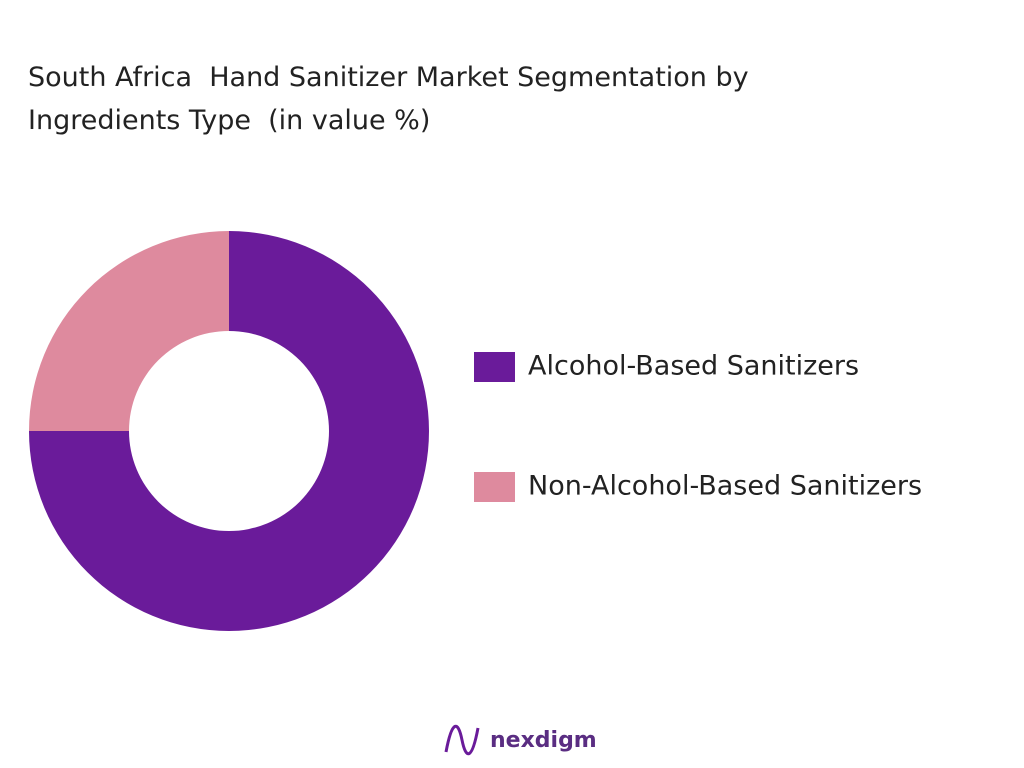  I want to click on legend-label: Alcohol-Based Sanitizers, so click(693, 366).